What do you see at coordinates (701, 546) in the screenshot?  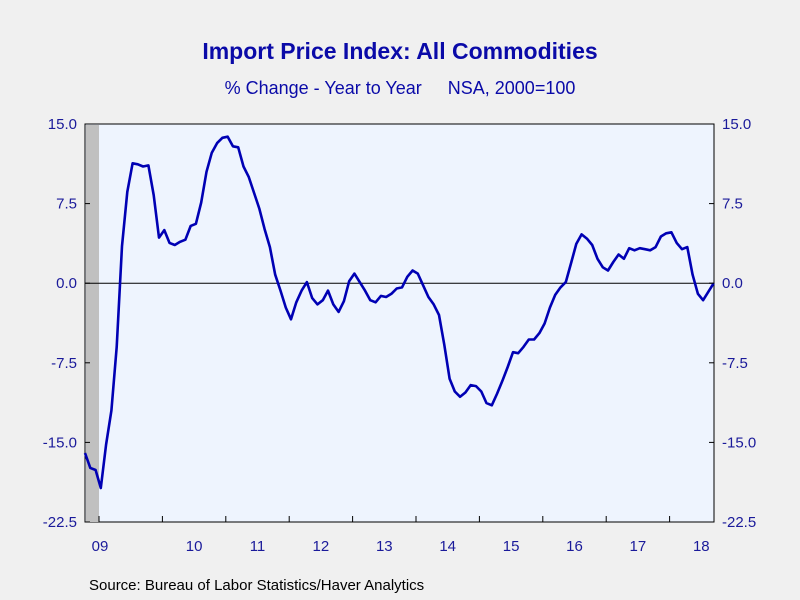 I see `x-tick-label: 18` at bounding box center [701, 546].